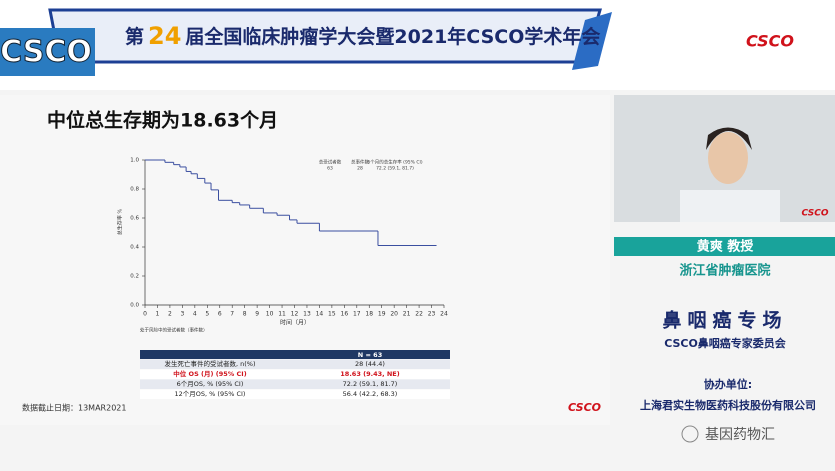 This screenshot has height=471, width=835. I want to click on x-tick-label: 10, so click(270, 314).